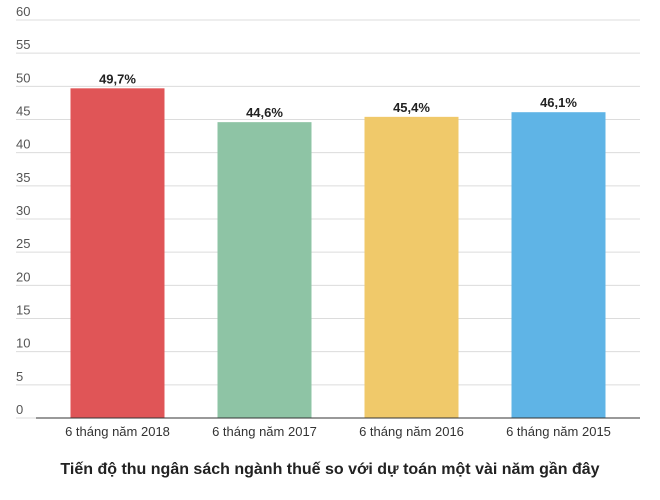  I want to click on data-labels: 49,7% 44,6% 45,4% 46,1%, so click(338, 95).